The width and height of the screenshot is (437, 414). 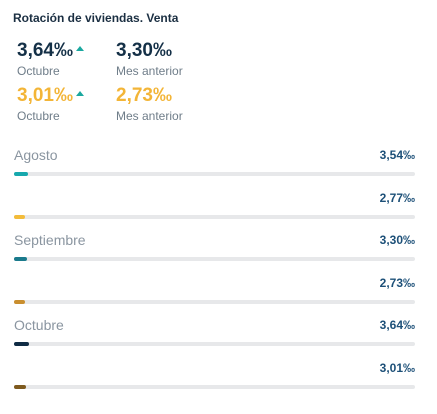 I want to click on kpi-previous-primary: 3,30‰ Mes anterior, so click(x=149, y=59).